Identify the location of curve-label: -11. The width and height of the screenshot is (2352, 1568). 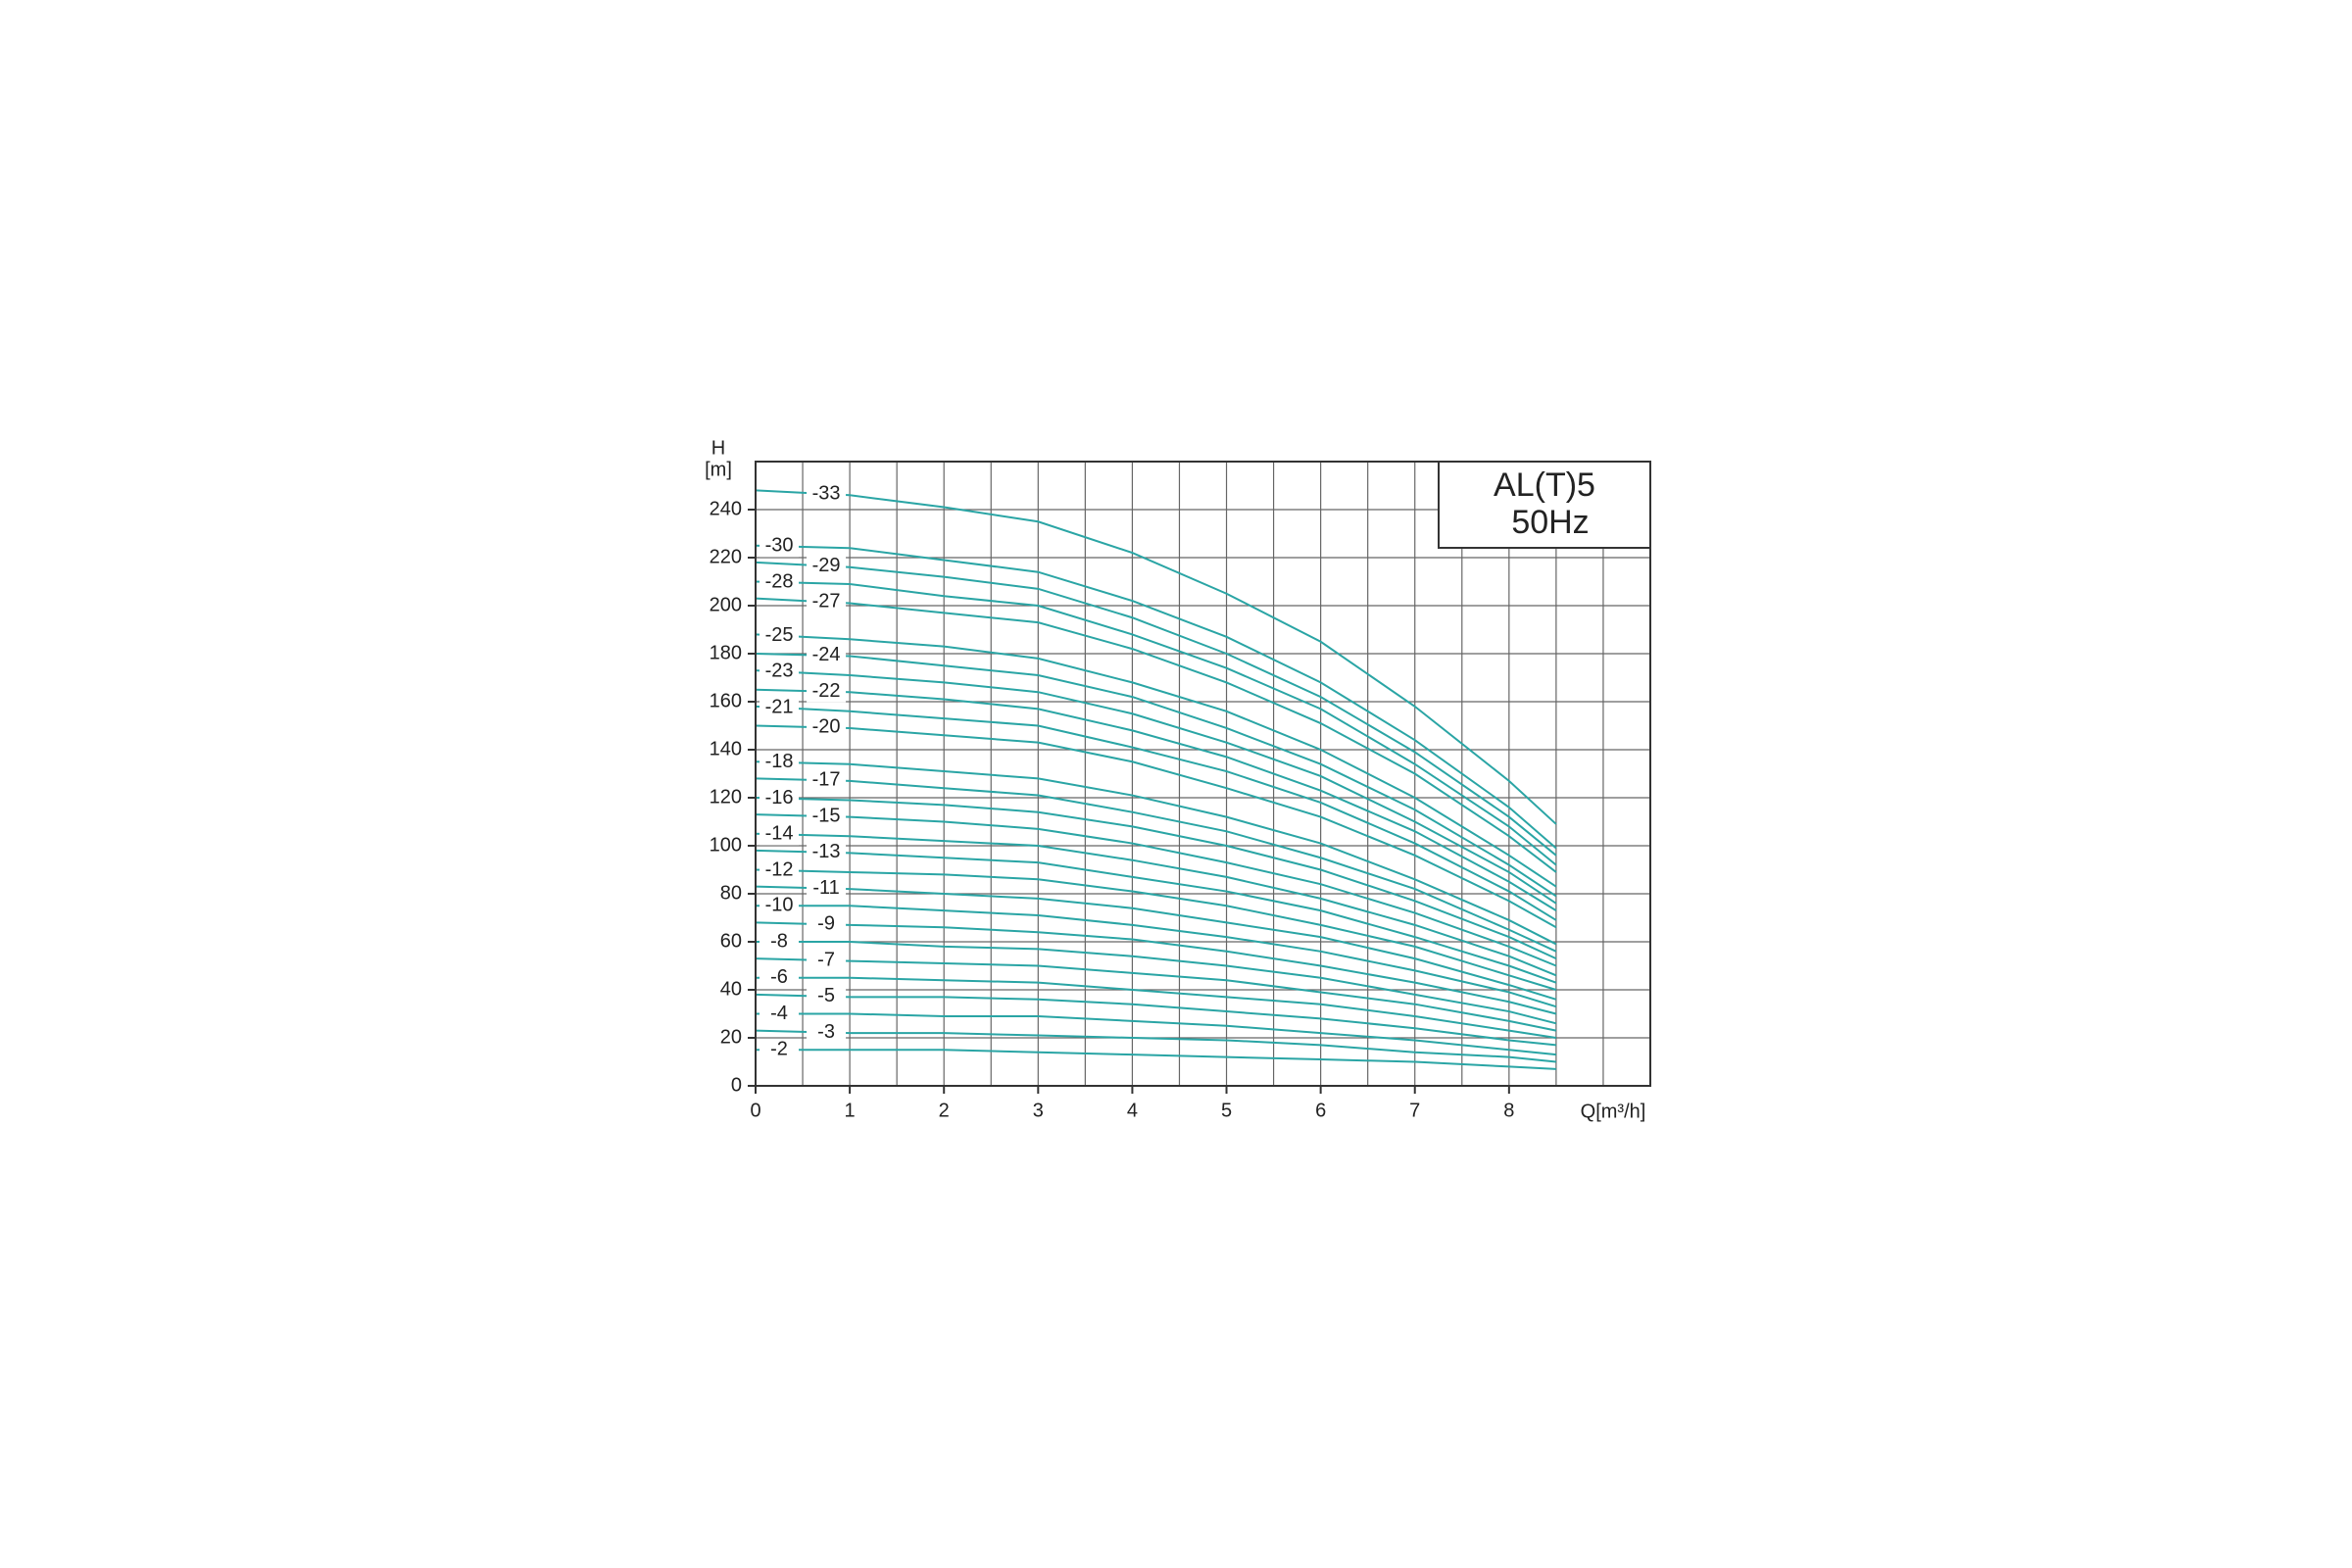
(825, 888).